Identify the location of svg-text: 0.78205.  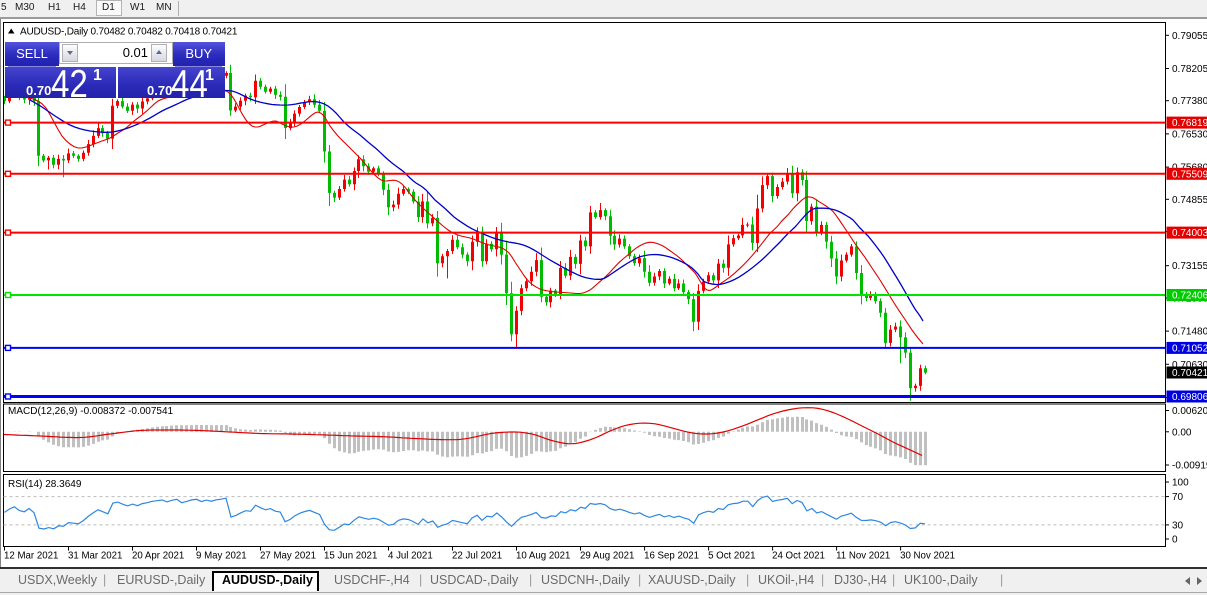
(1189, 69).